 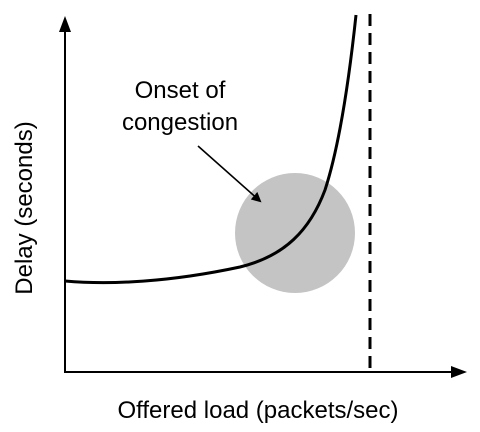 What do you see at coordinates (229, 174) in the screenshot?
I see `annotation-arrow` at bounding box center [229, 174].